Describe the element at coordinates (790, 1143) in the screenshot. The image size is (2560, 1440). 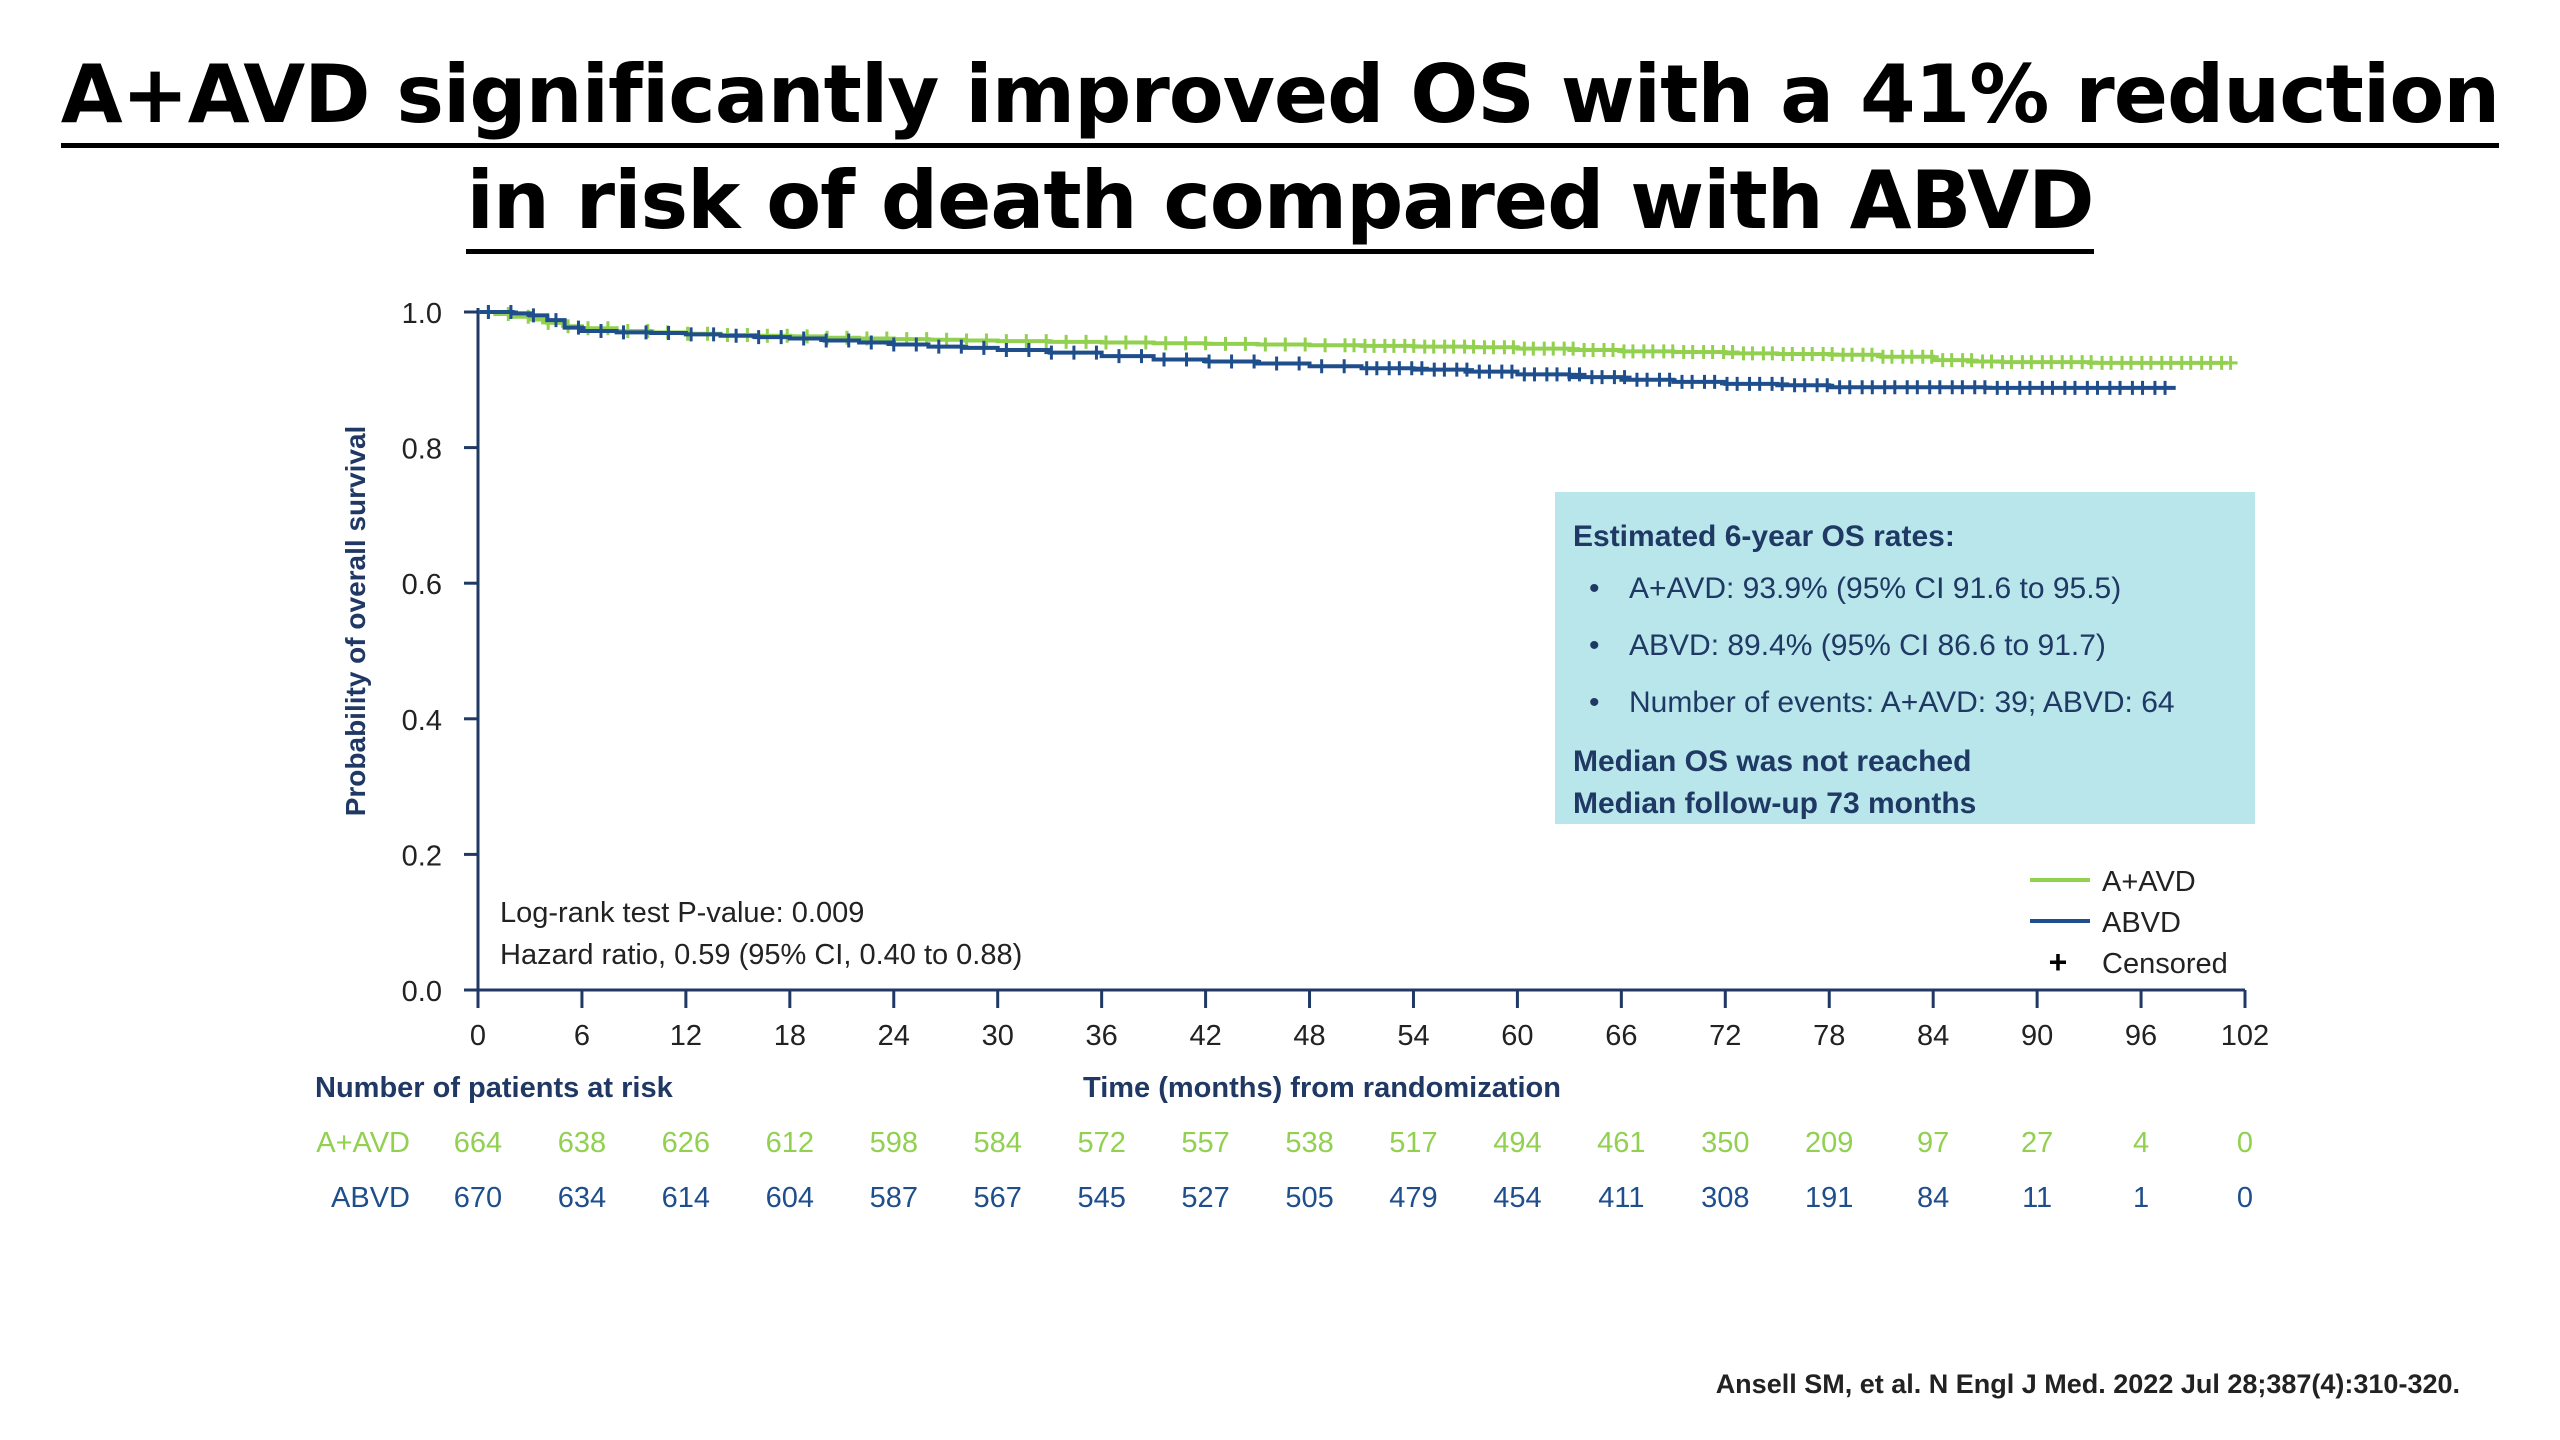
I see `at-risk-cell: 612` at that location.